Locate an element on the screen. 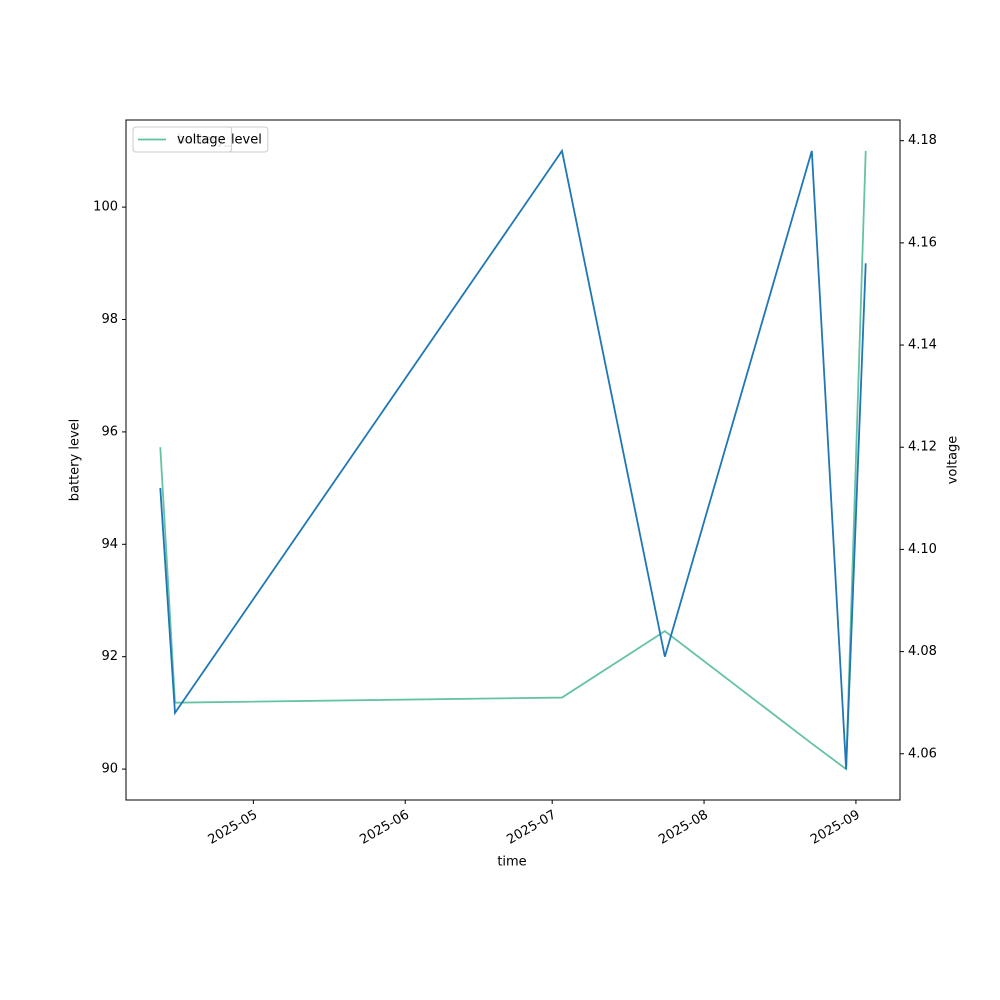 The height and width of the screenshot is (1000, 1000). y-tick-label: 90 is located at coordinates (109, 769).